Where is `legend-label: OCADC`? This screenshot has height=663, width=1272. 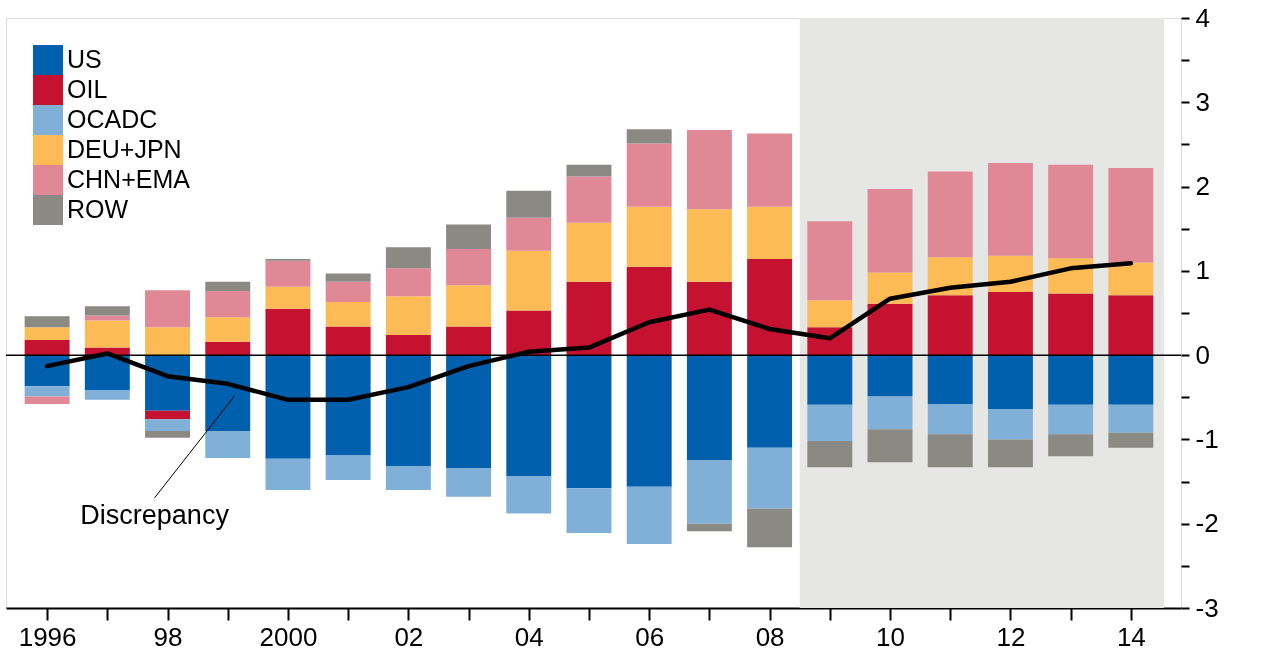
legend-label: OCADC is located at coordinates (112, 119).